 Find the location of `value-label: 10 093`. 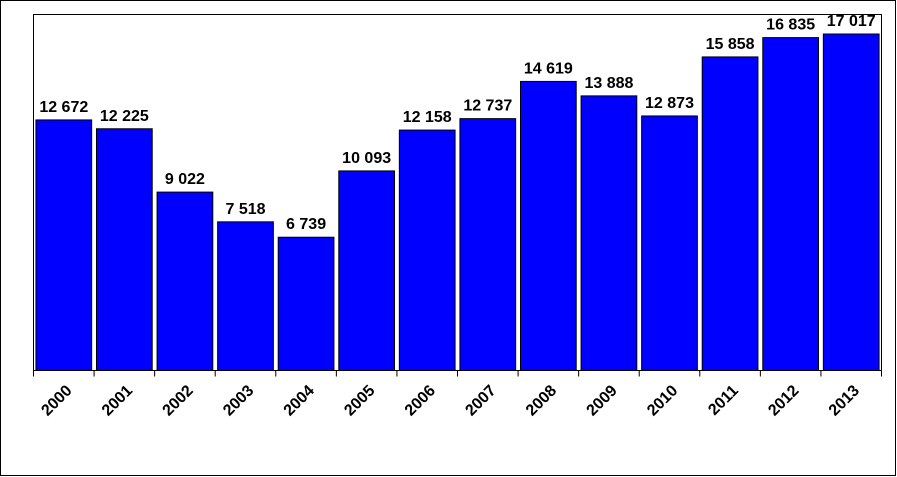

value-label: 10 093 is located at coordinates (366, 158).